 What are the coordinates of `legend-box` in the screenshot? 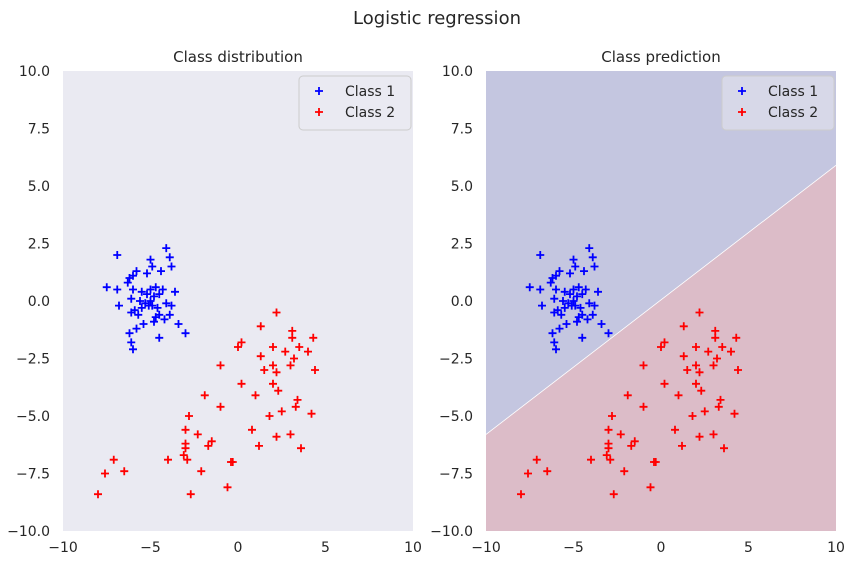 It's located at (355, 103).